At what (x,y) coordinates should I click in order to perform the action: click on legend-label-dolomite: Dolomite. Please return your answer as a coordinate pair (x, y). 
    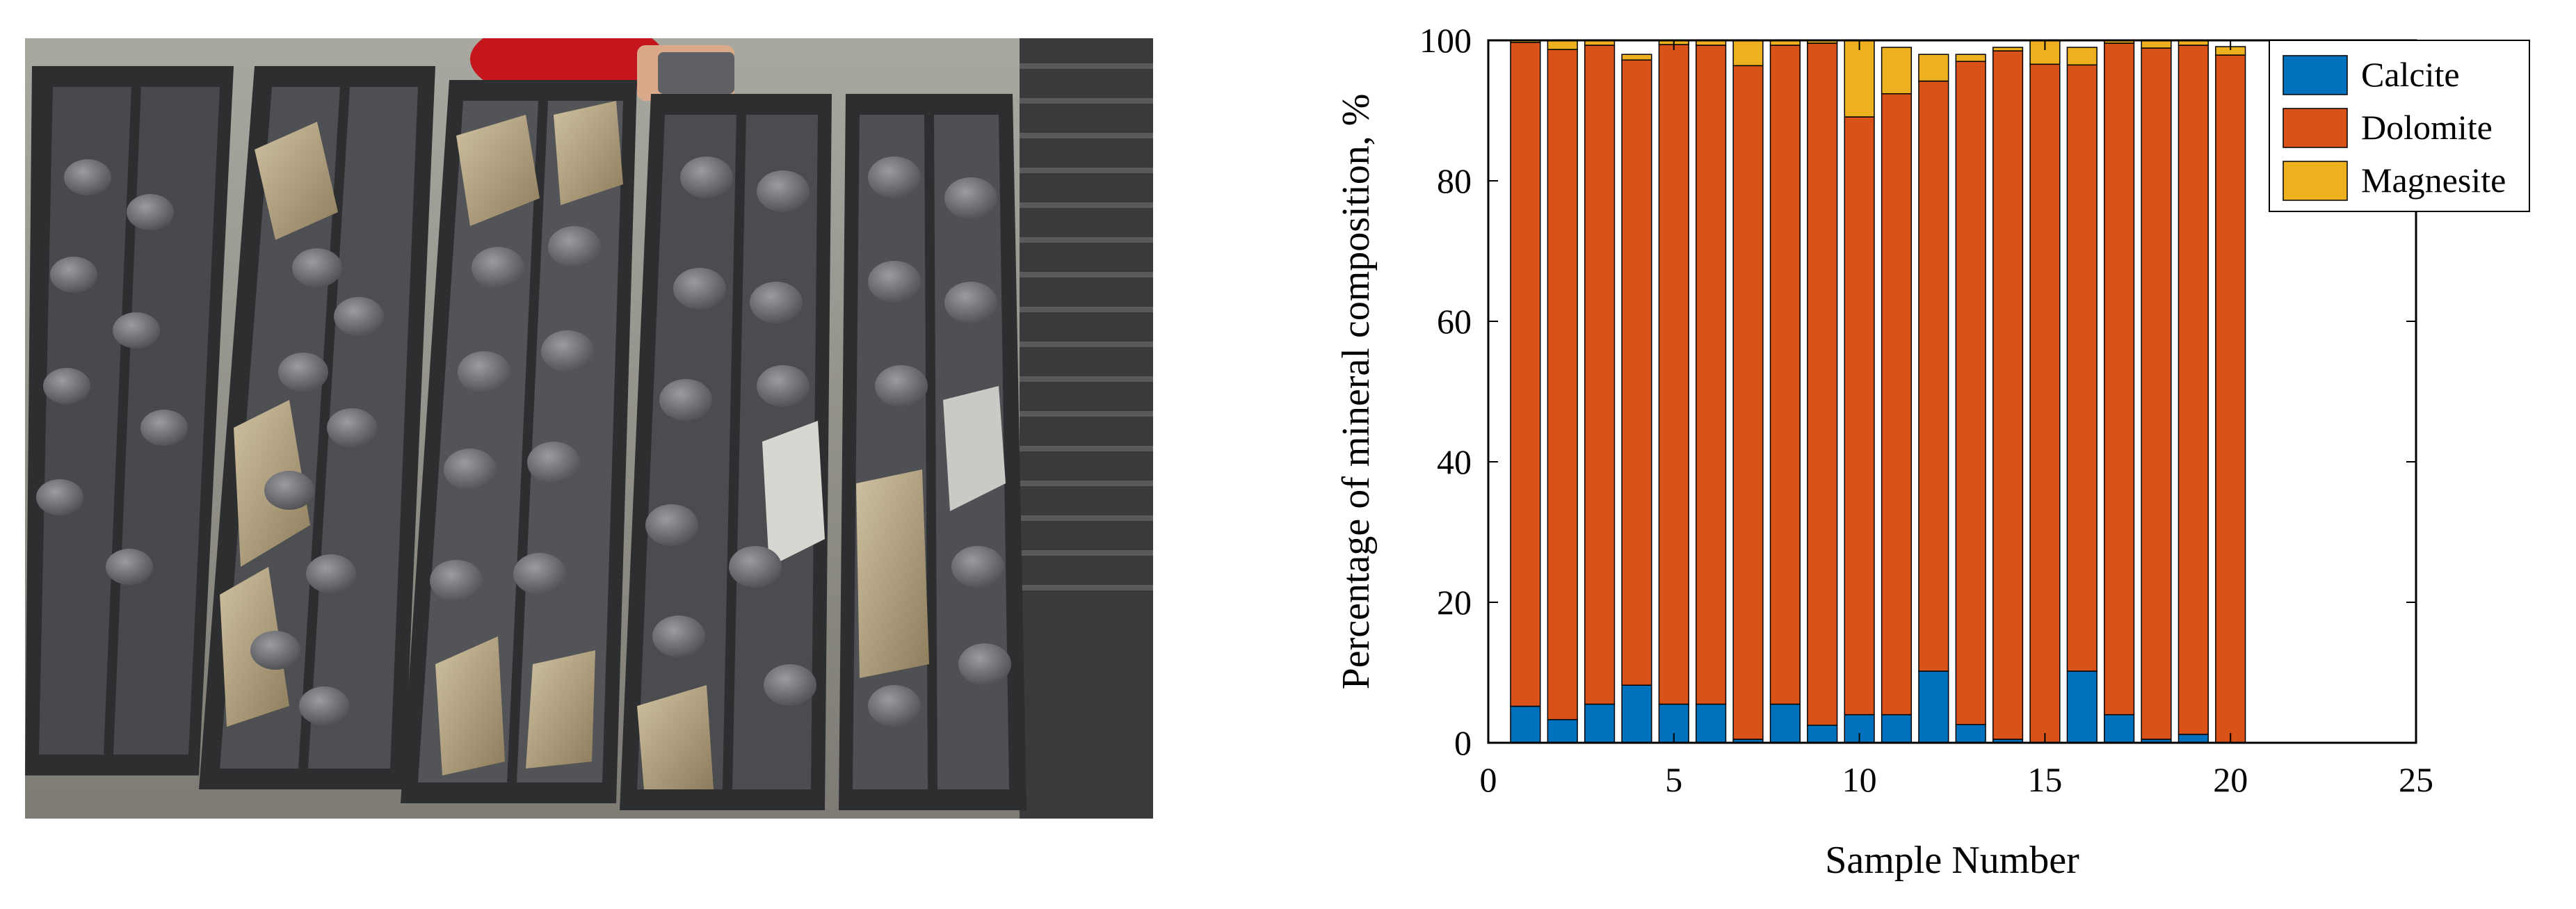
    Looking at the image, I should click on (2427, 127).